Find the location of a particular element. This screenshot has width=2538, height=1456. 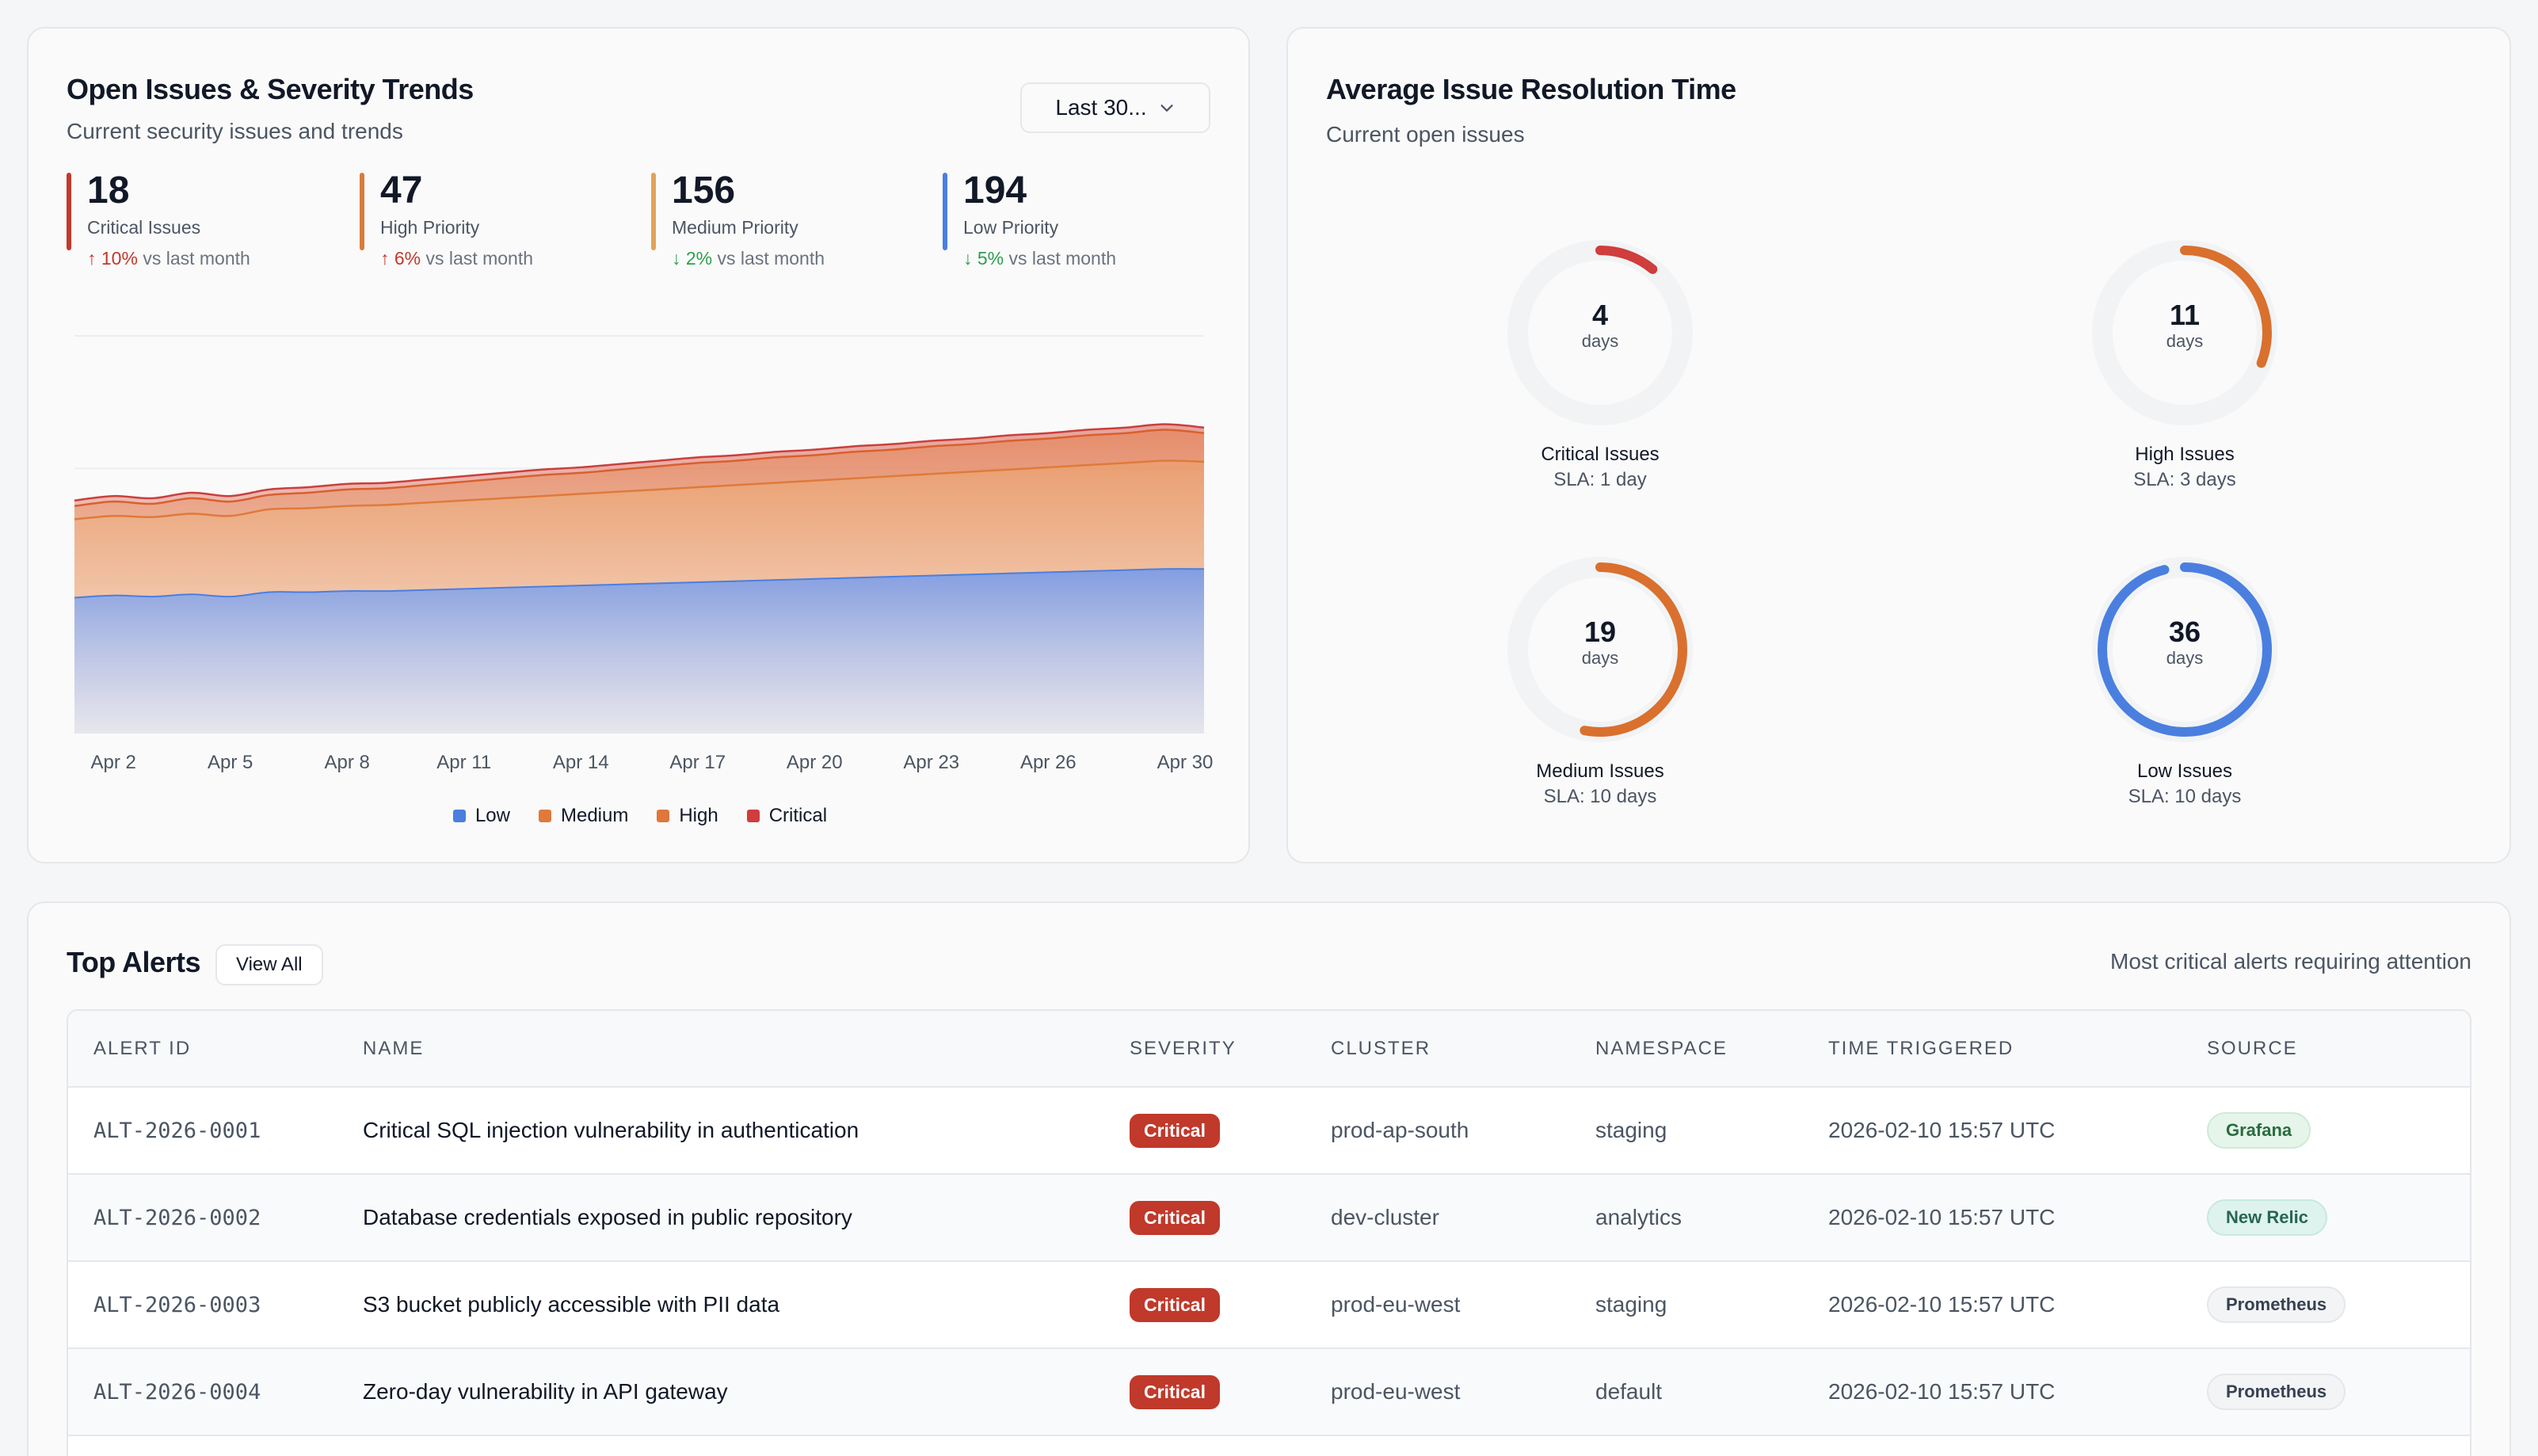

chart-areas is located at coordinates (640, 578).